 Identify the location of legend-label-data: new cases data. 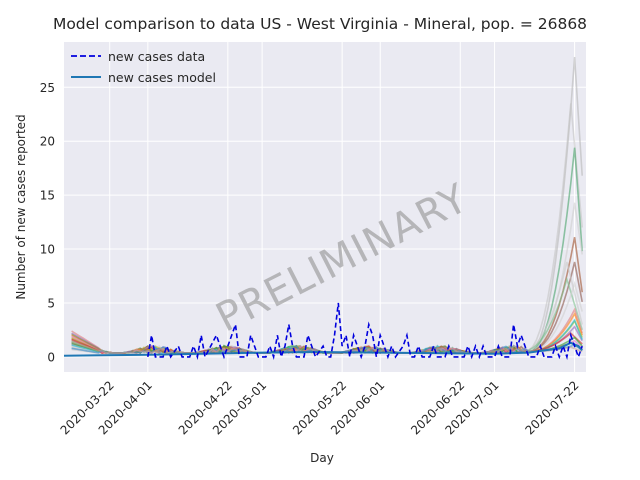
(156, 56).